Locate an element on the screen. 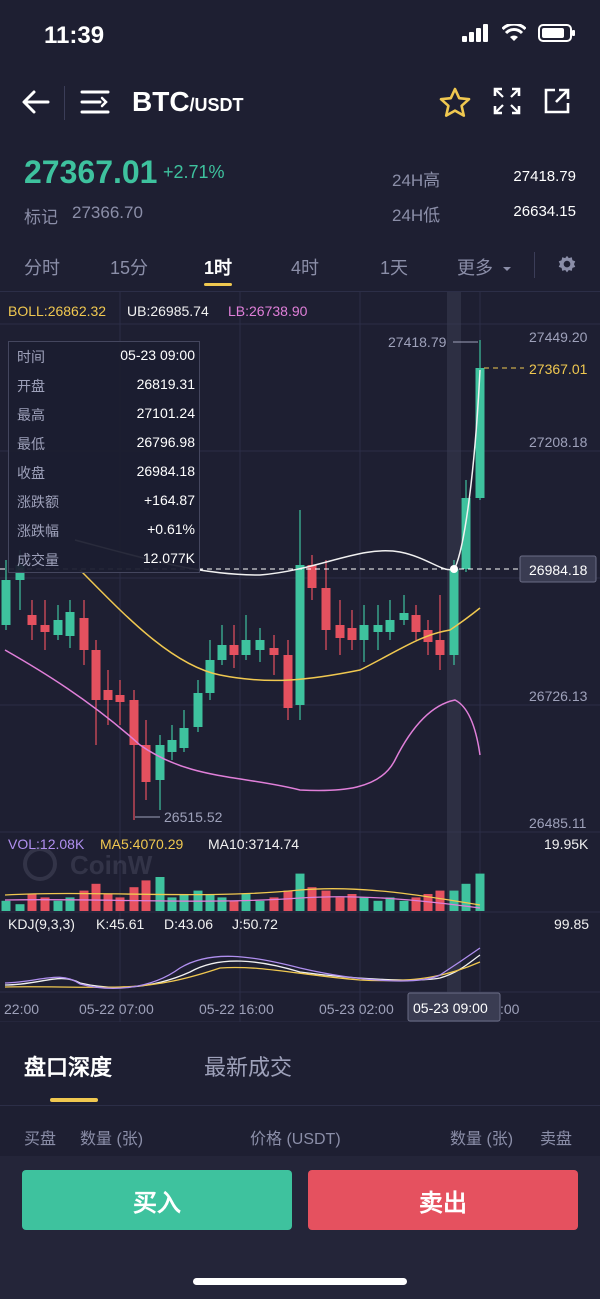  pair-title: BTC/USDT is located at coordinates (188, 102).